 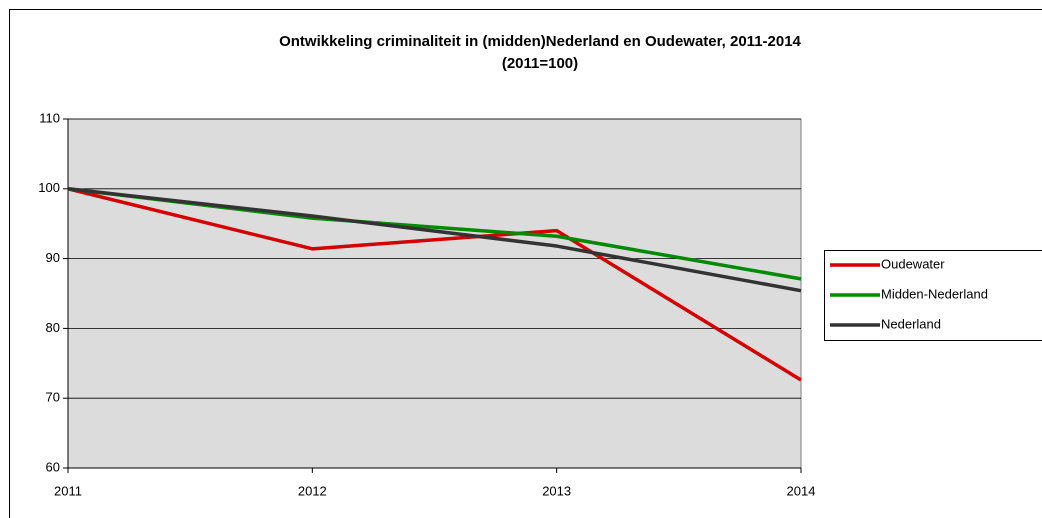 I want to click on y-tick-label: 100, so click(x=49, y=187).